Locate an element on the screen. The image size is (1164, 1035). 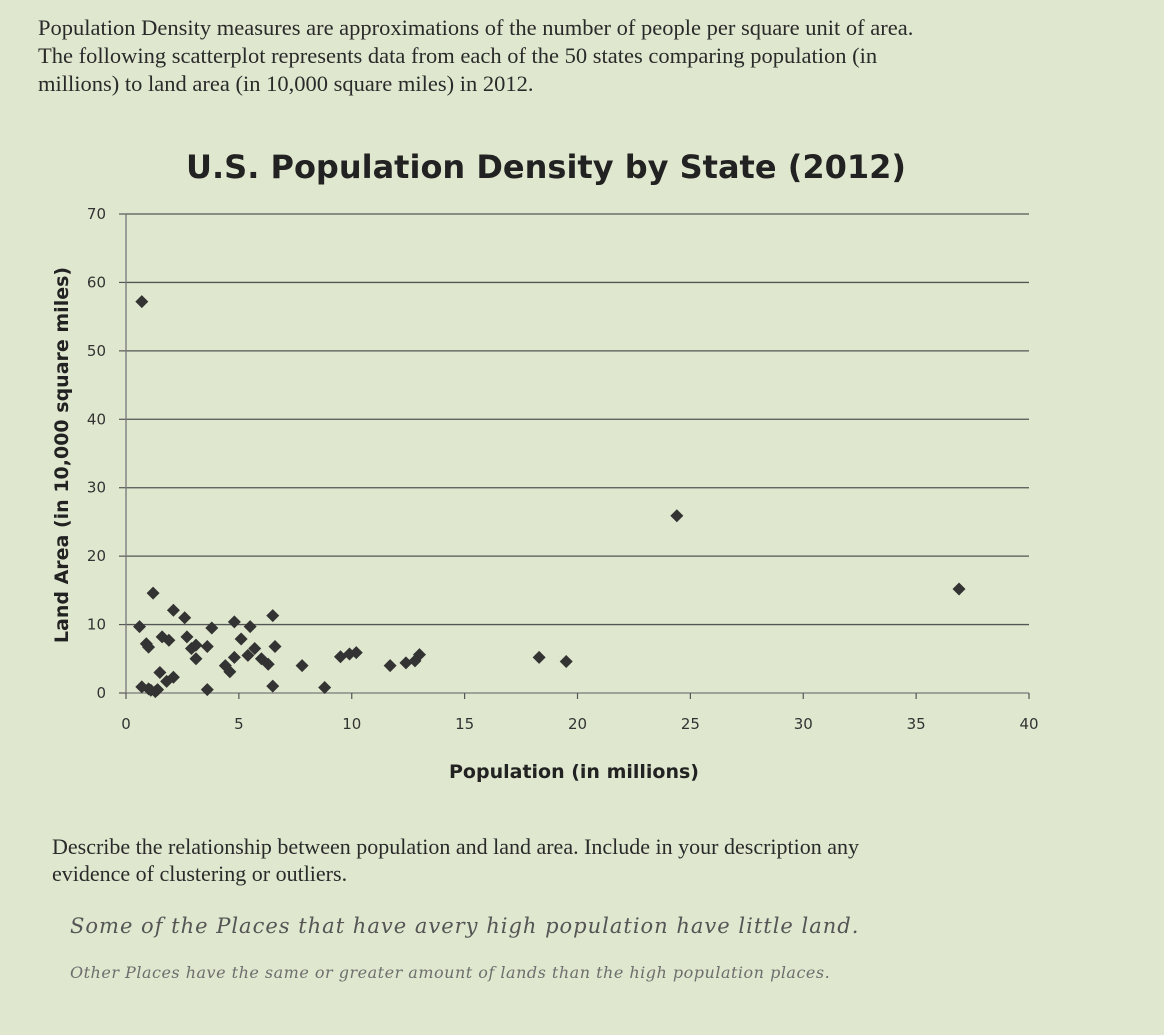
x-tick-label-15: 15 is located at coordinates (464, 724).